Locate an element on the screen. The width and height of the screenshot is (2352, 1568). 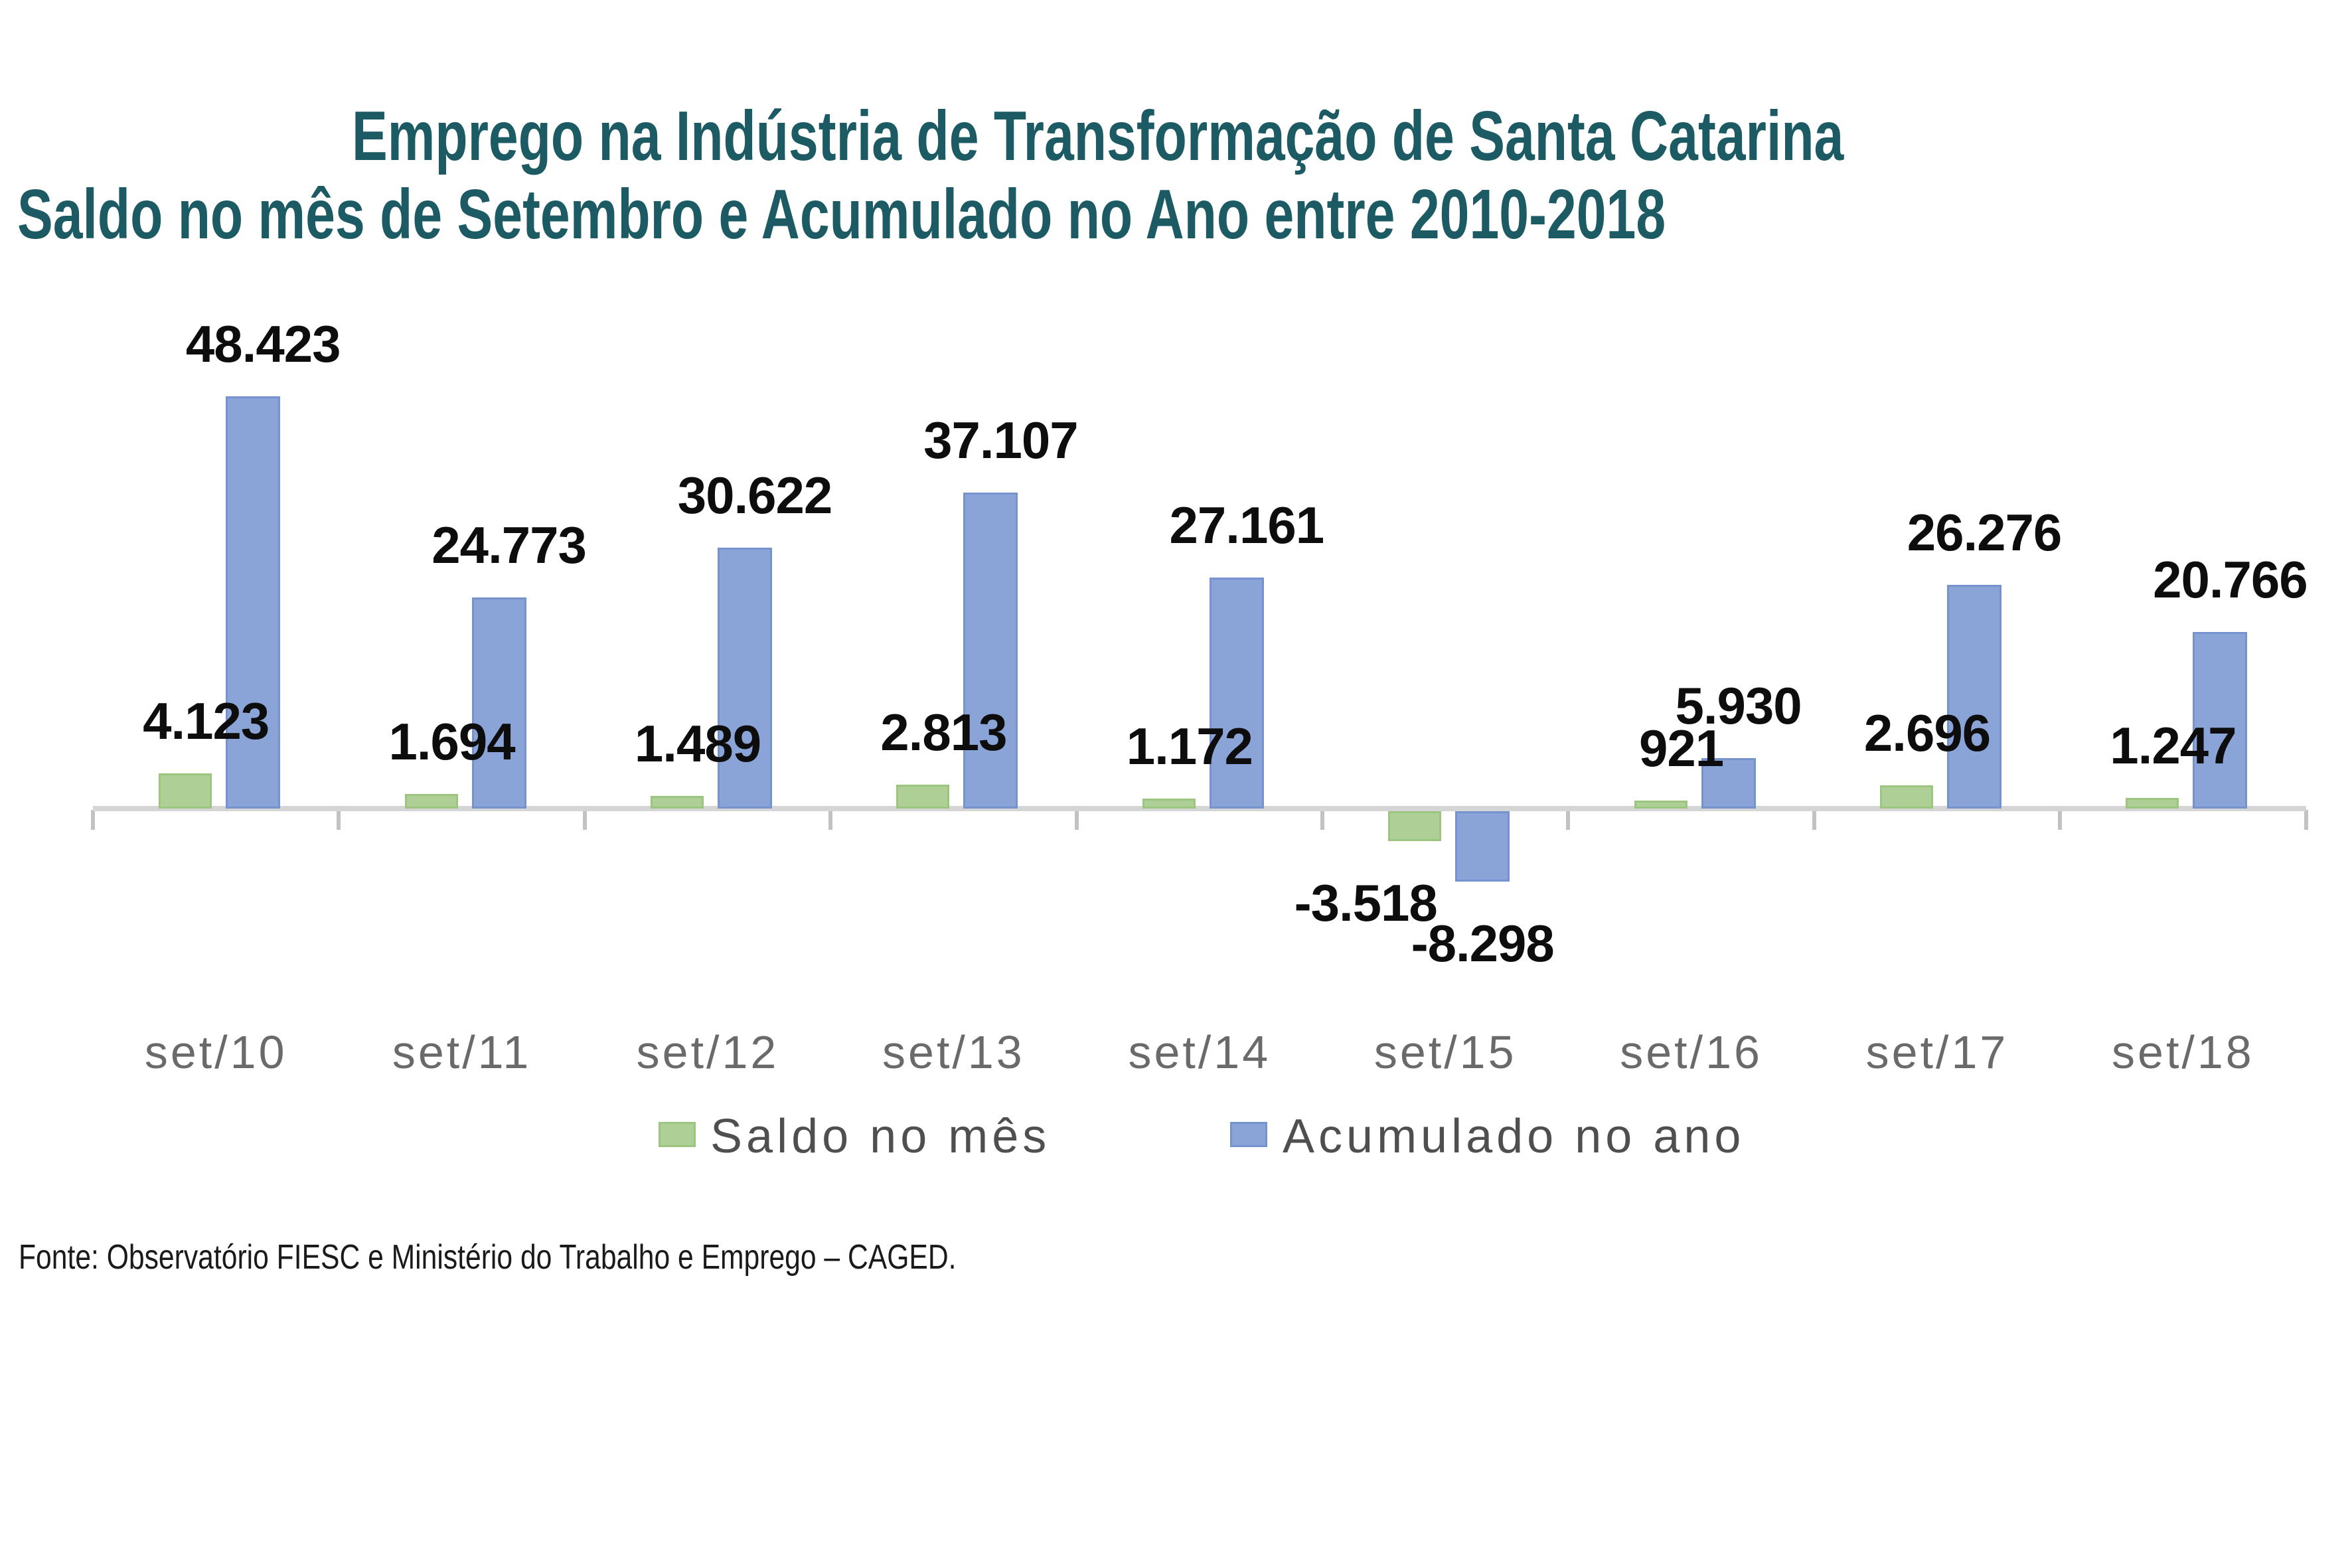
category-label-set-18: set/18 is located at coordinates (2183, 1052).